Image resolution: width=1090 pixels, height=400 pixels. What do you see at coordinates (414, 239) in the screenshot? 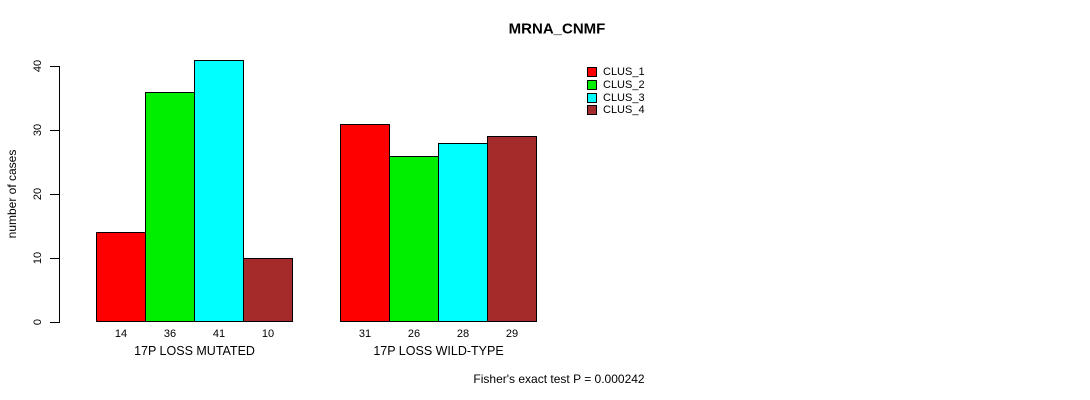
I see `bar-clus-2-group2` at bounding box center [414, 239].